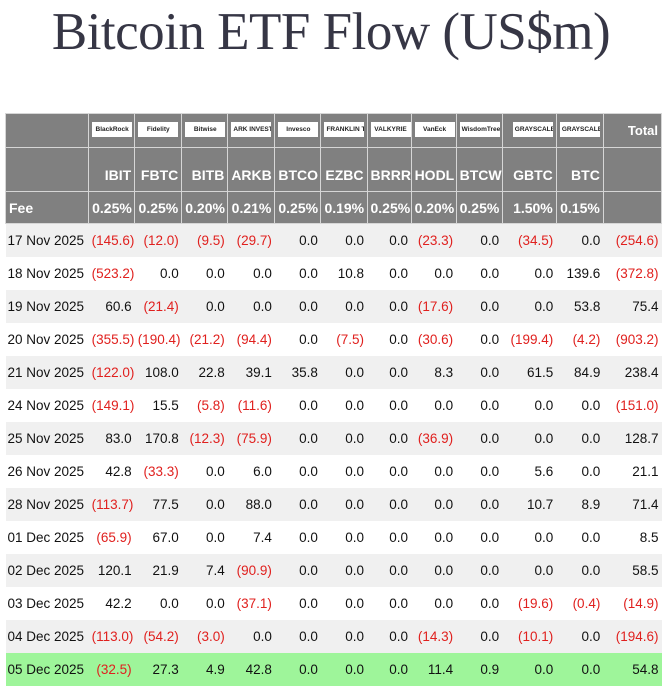 Image resolution: width=662 pixels, height=693 pixels. I want to click on flow-cell: (29.7), so click(251, 240).